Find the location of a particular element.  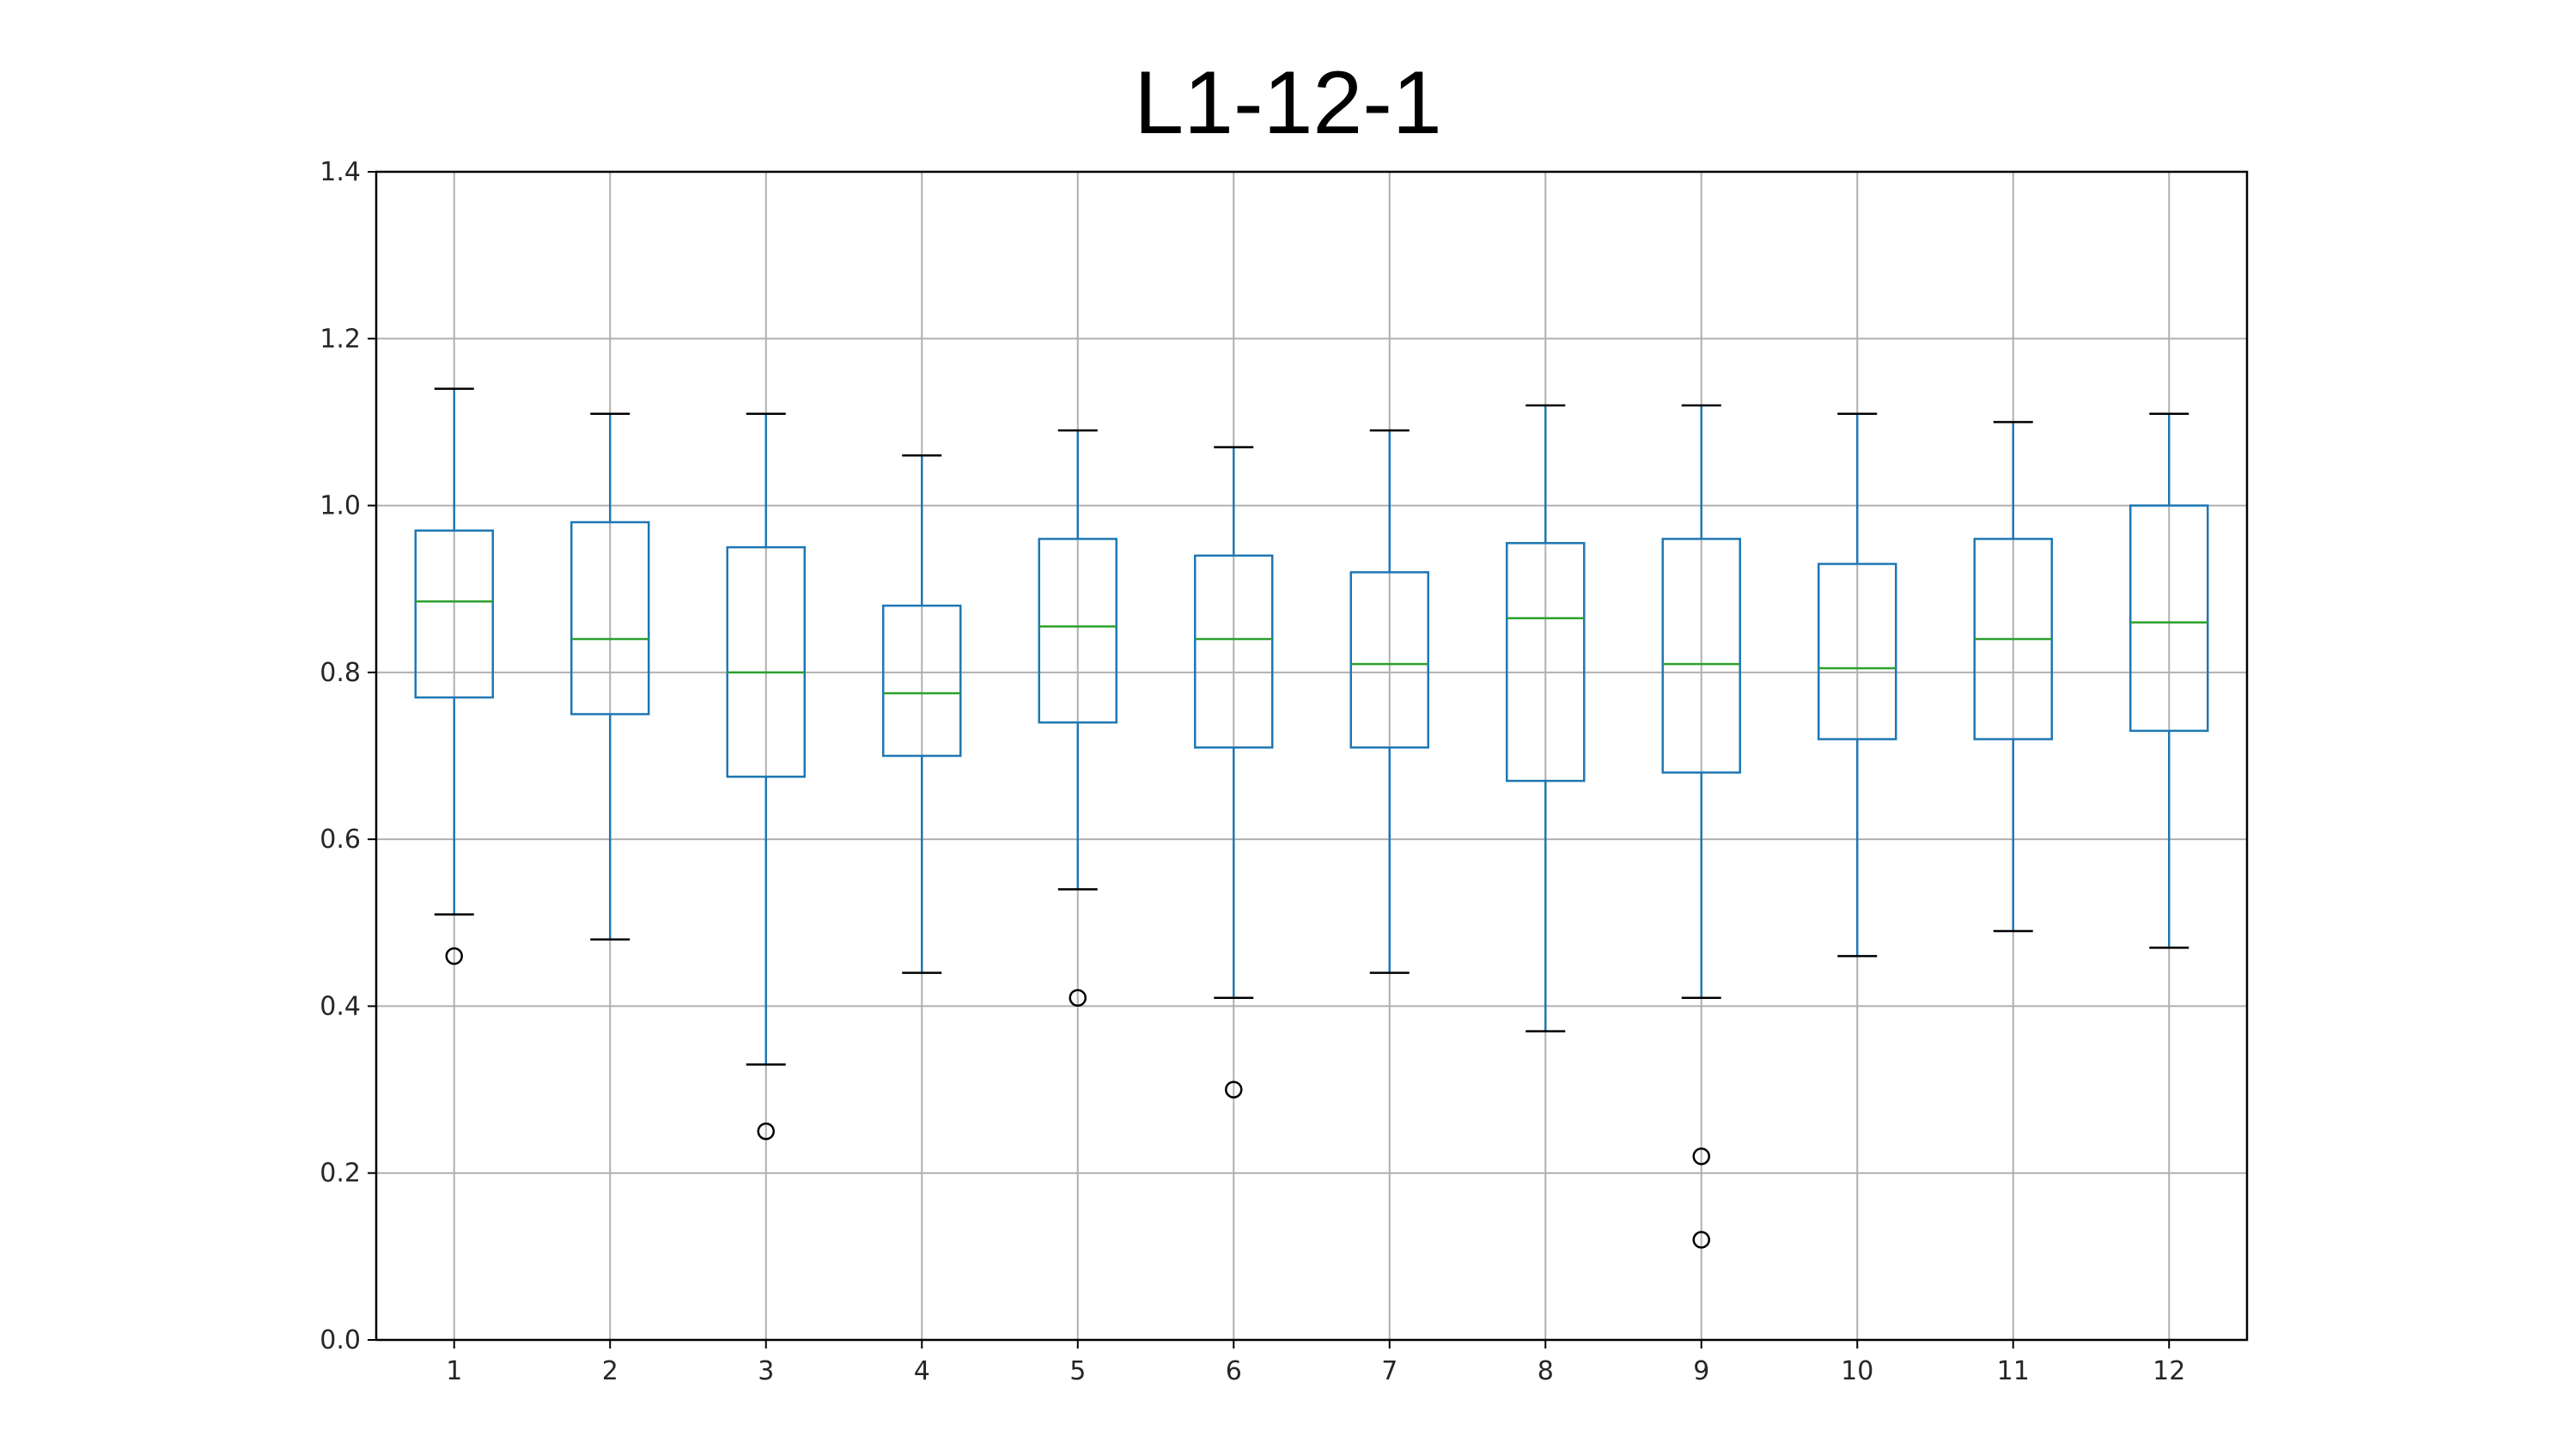

x-tick-label: 7 is located at coordinates (1389, 1371).